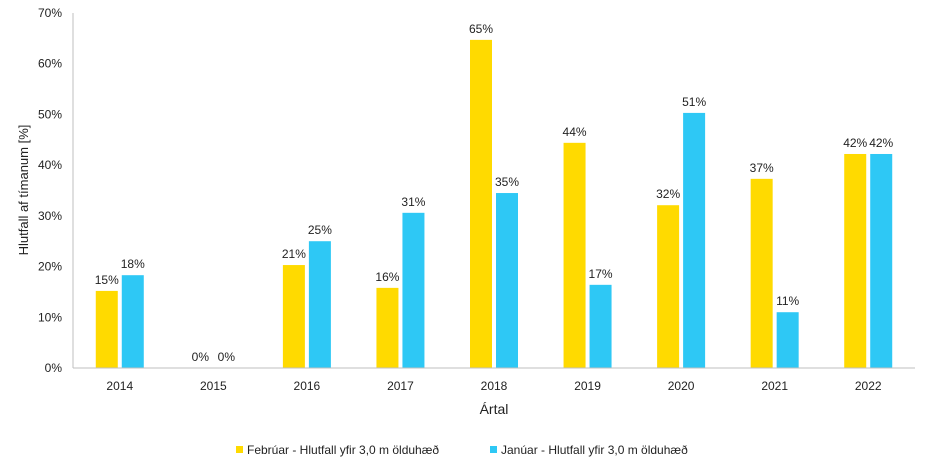 This screenshot has height=470, width=931. Describe the element at coordinates (600, 326) in the screenshot. I see `bar-jan-2019` at that location.